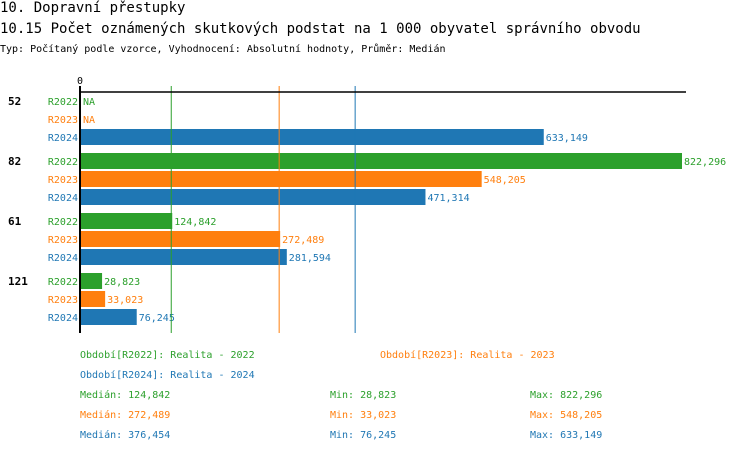 This screenshot has height=452, width=750. What do you see at coordinates (363, 435) in the screenshot?
I see `stat-min: Min: 76,245` at bounding box center [363, 435].